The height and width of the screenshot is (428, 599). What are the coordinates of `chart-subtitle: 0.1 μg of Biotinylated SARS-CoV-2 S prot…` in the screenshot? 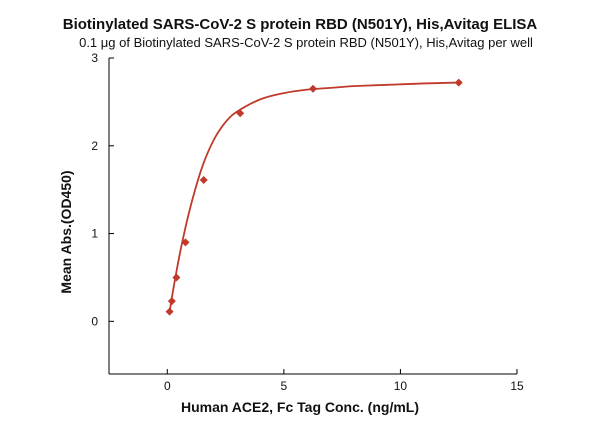 It's located at (306, 42).